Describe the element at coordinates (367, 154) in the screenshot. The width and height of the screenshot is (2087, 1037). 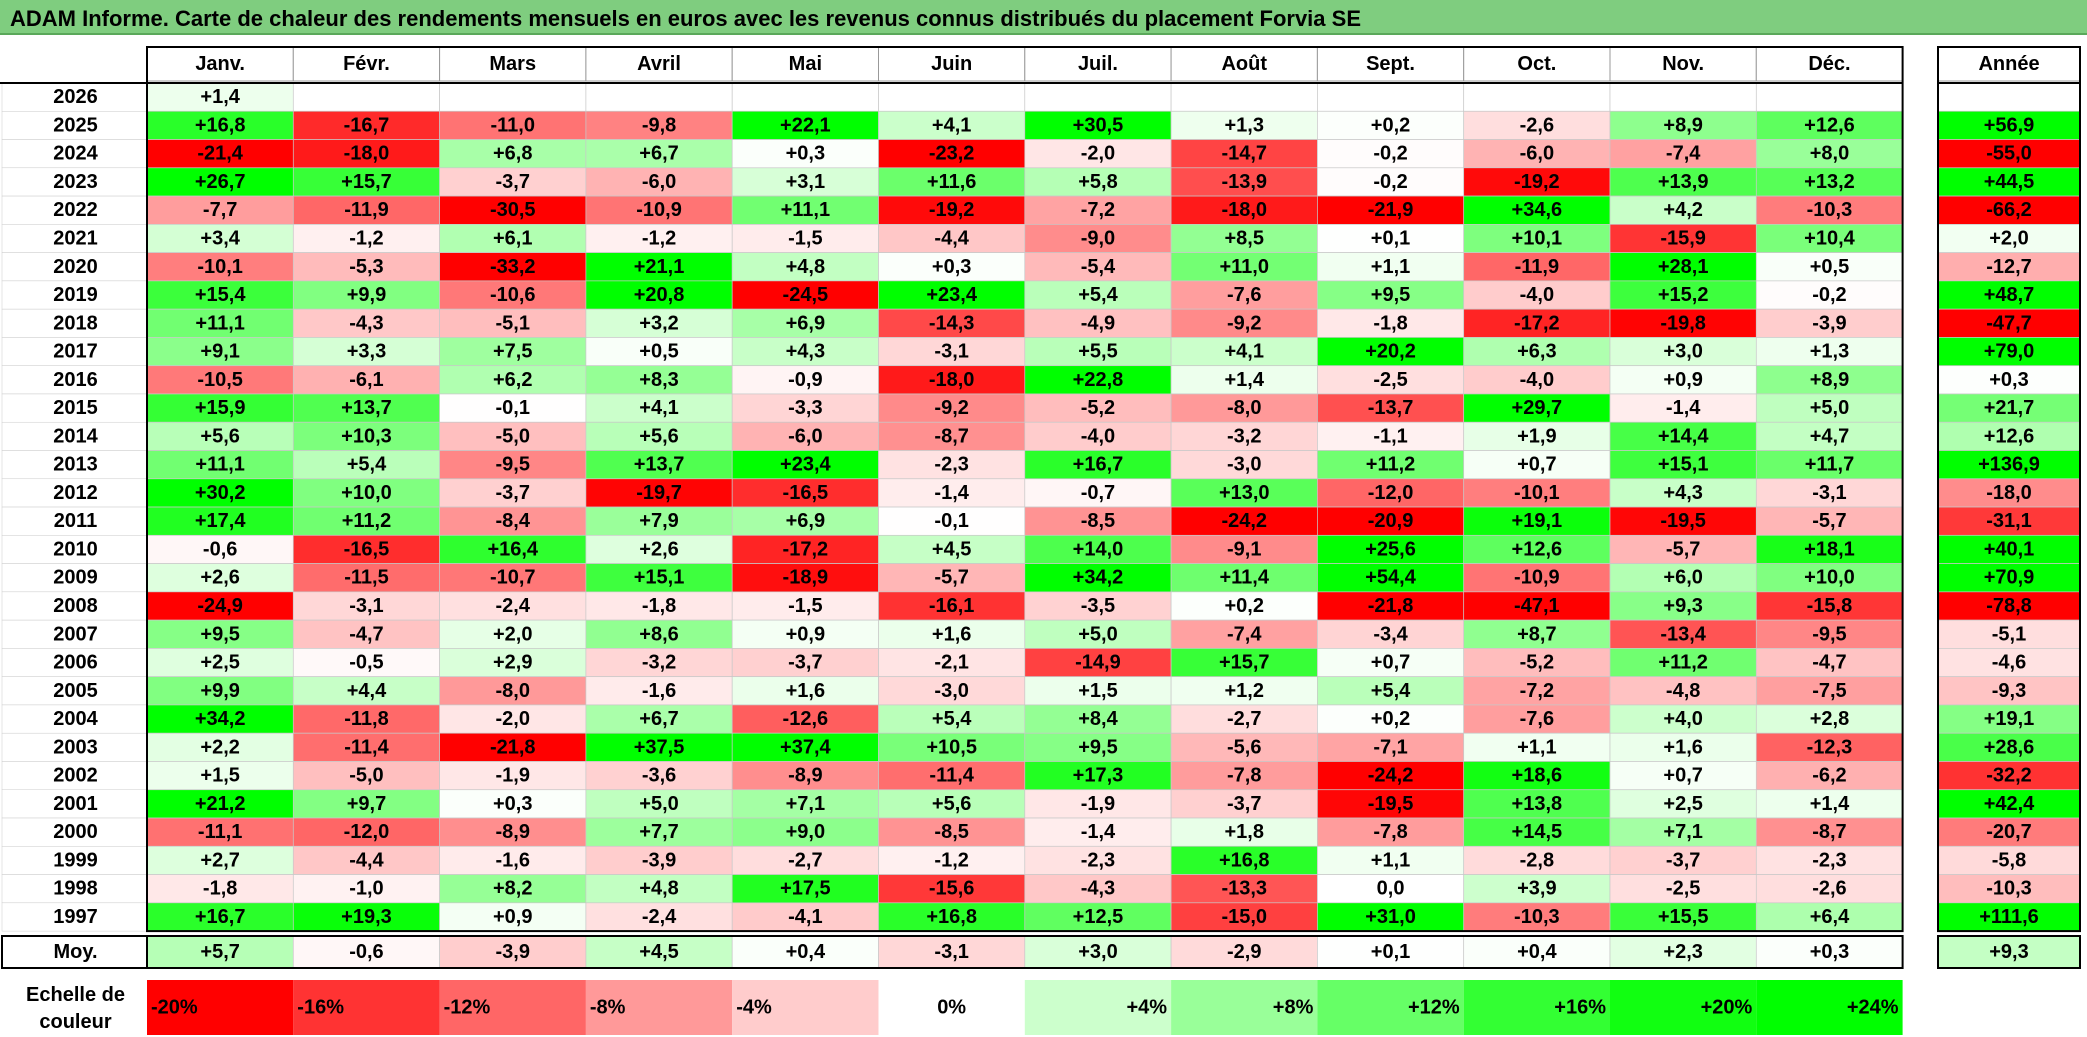
I see `heatmap-cell-value: -18,0` at that location.